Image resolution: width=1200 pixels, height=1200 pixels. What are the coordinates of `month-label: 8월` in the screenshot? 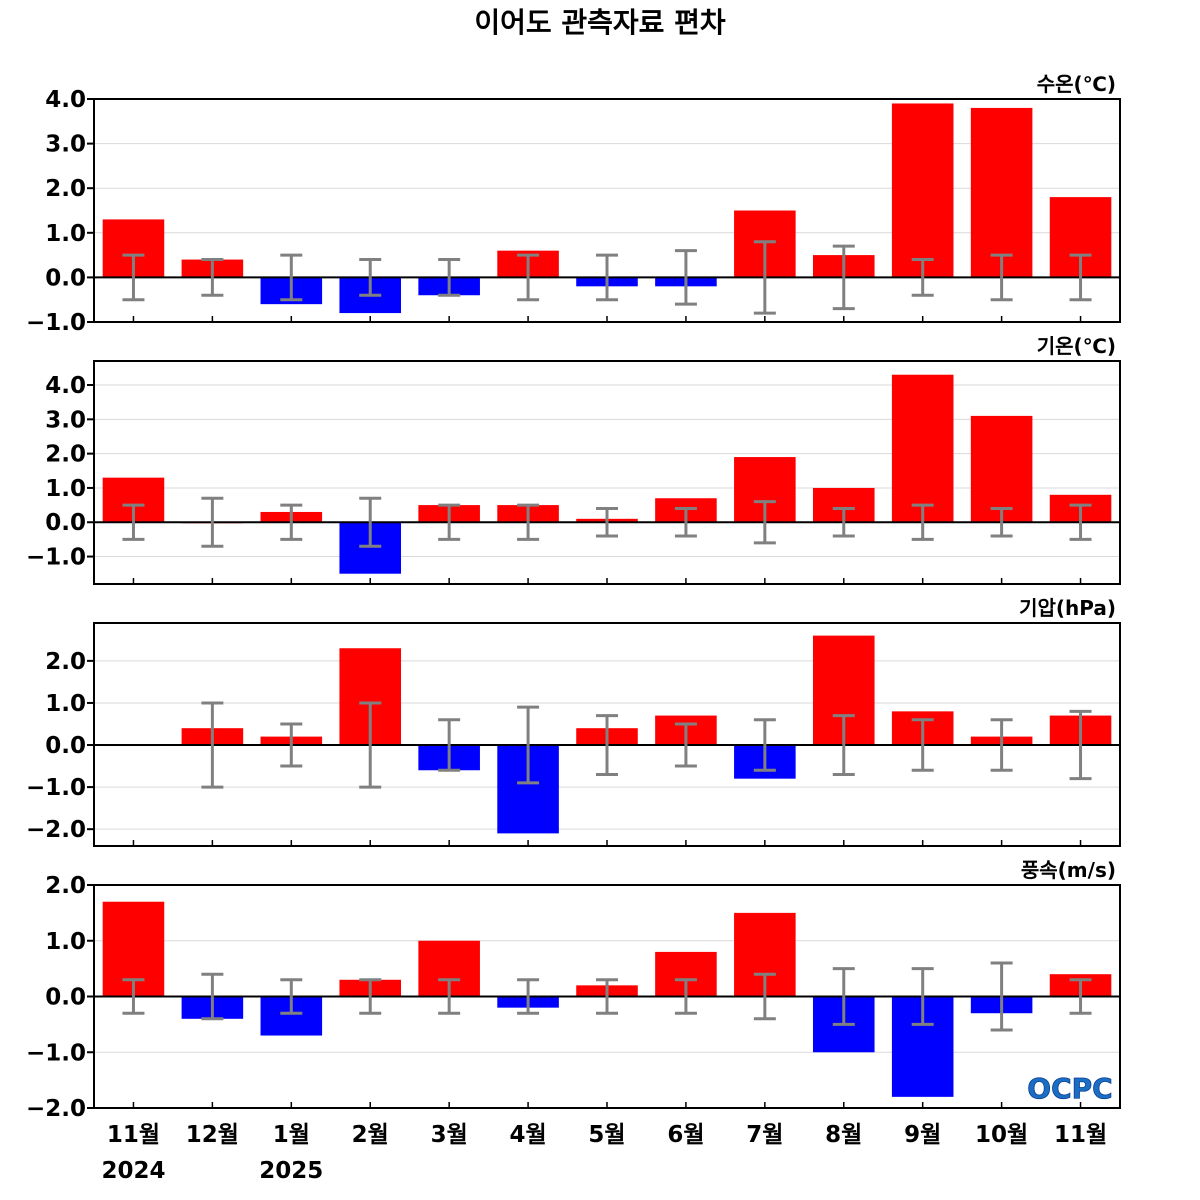 It's located at (843, 1135).